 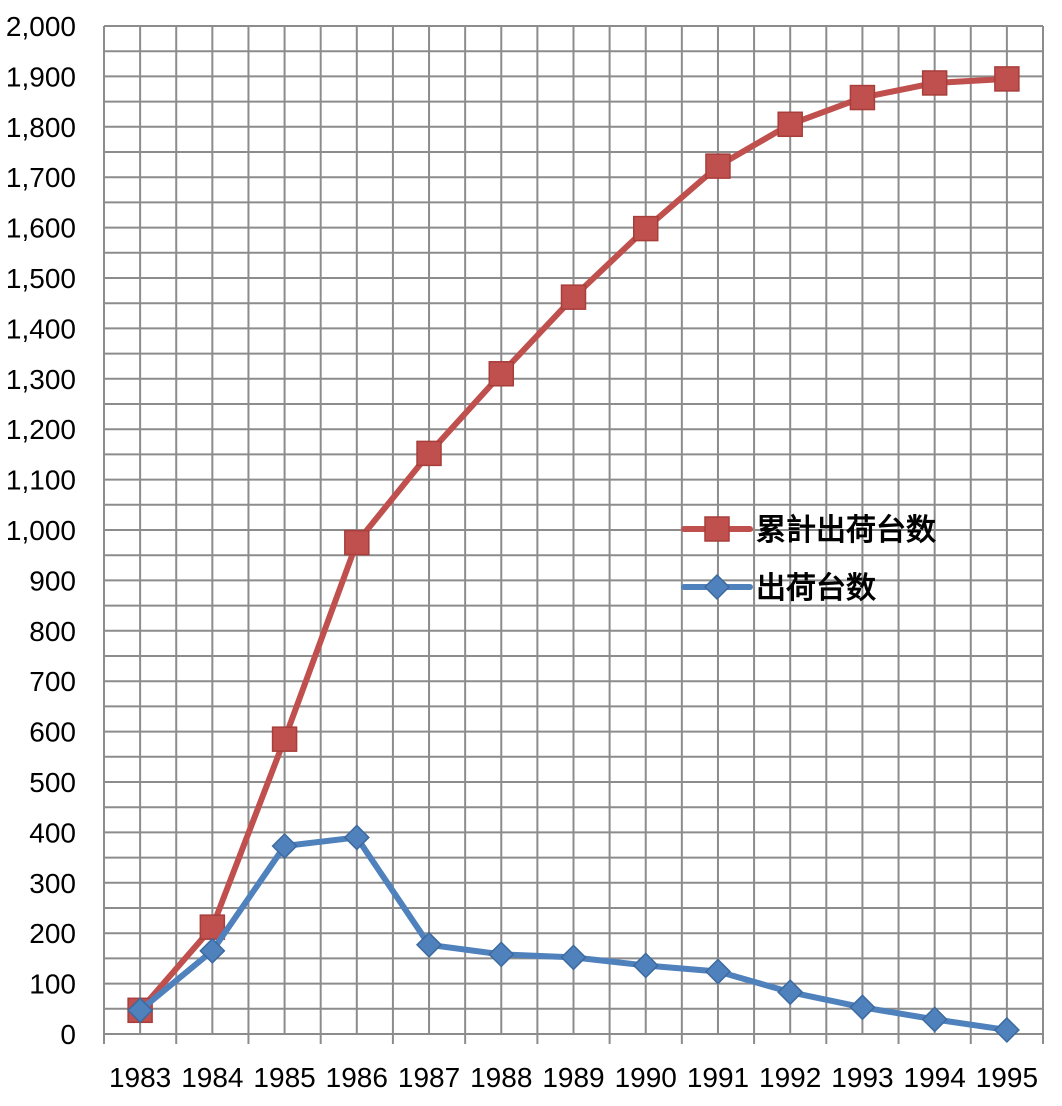 What do you see at coordinates (862, 1077) in the screenshot?
I see `x-tick-label: 1993` at bounding box center [862, 1077].